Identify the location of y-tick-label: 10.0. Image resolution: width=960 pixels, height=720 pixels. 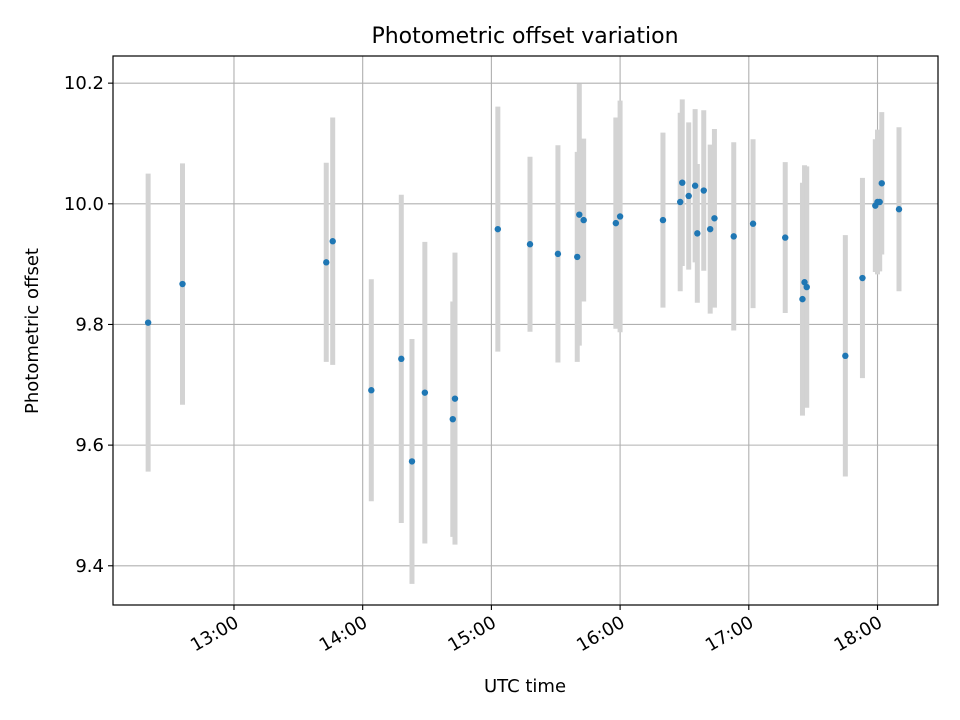
(84, 204).